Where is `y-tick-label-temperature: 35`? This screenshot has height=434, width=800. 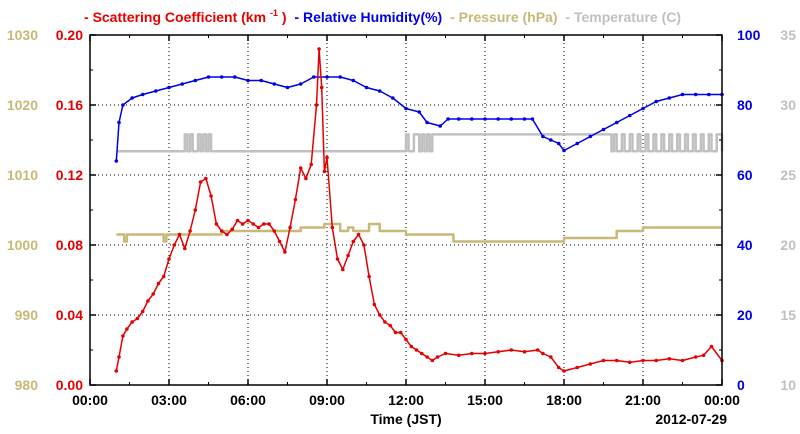
y-tick-label-temperature: 35 is located at coordinates (788, 35).